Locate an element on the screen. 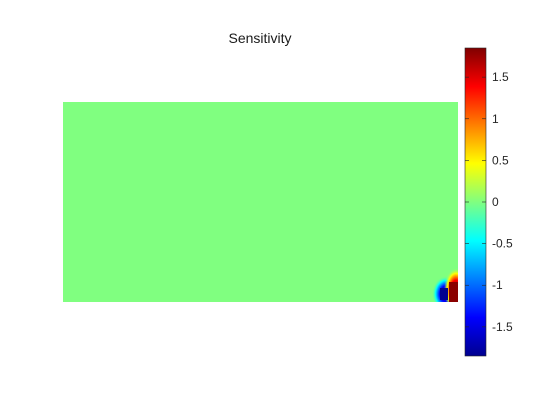 The width and height of the screenshot is (560, 420). hotspot-min-cell is located at coordinates (444, 294).